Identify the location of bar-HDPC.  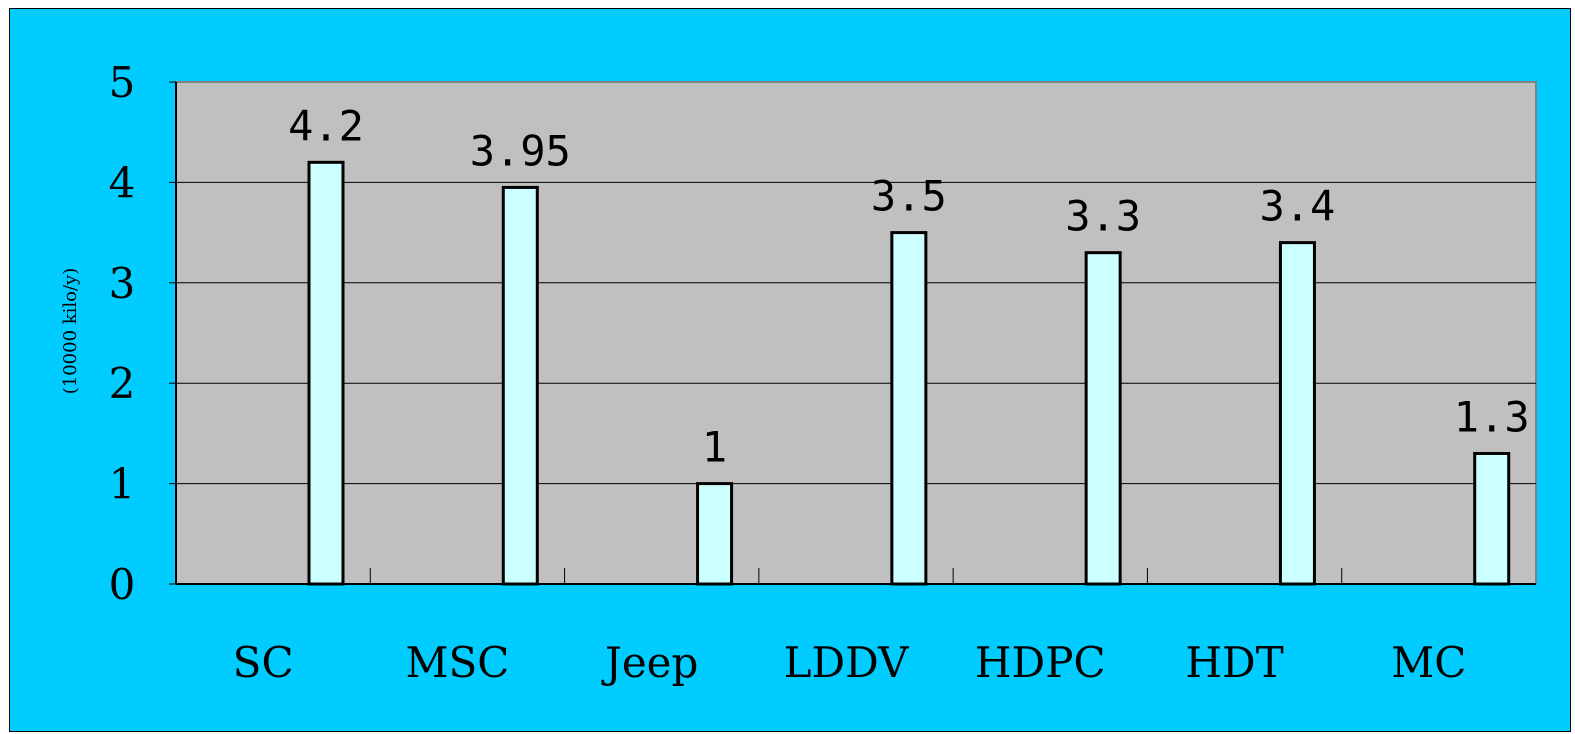
(1103, 418).